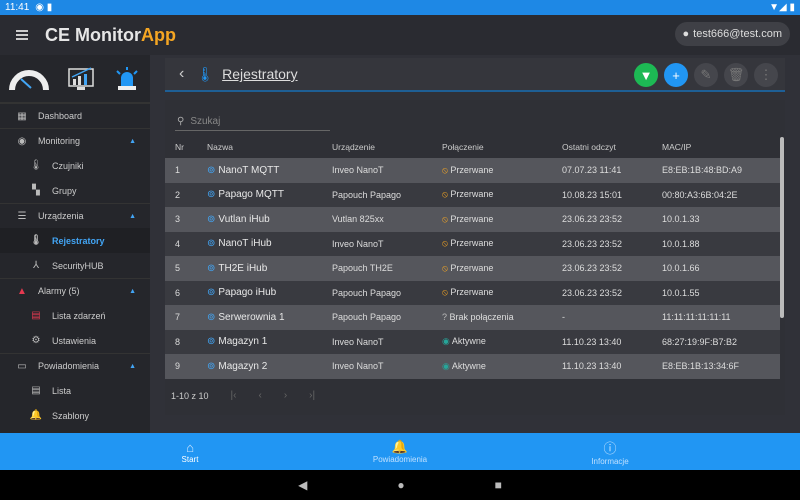 This screenshot has height=500, width=800. Describe the element at coordinates (387, 317) in the screenshot. I see `cell-device: Papouch Papago` at that location.